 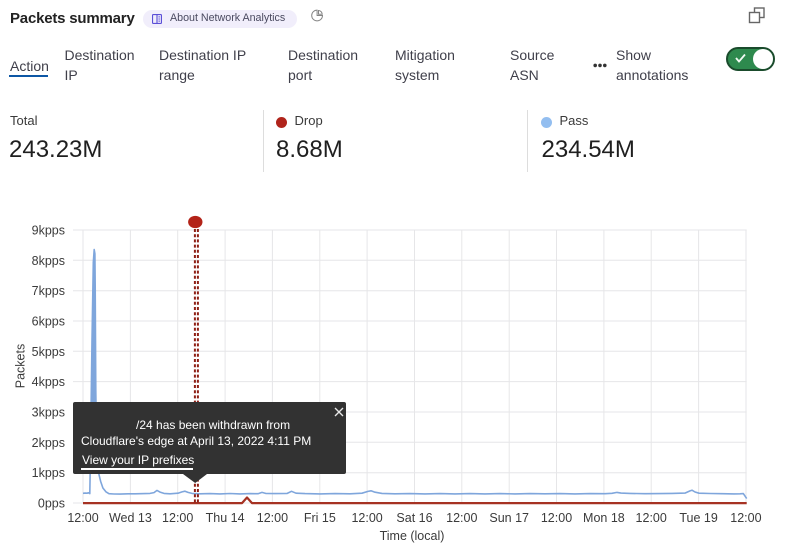 What do you see at coordinates (604, 518) in the screenshot?
I see `svg-text: Mon 18` at bounding box center [604, 518].